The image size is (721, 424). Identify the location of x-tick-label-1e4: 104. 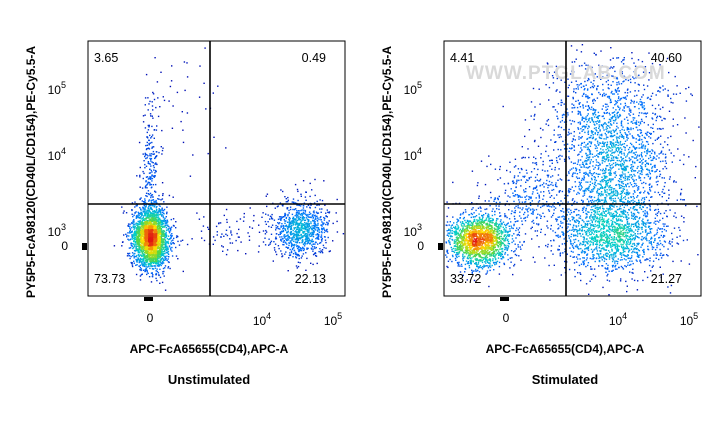
(262, 319).